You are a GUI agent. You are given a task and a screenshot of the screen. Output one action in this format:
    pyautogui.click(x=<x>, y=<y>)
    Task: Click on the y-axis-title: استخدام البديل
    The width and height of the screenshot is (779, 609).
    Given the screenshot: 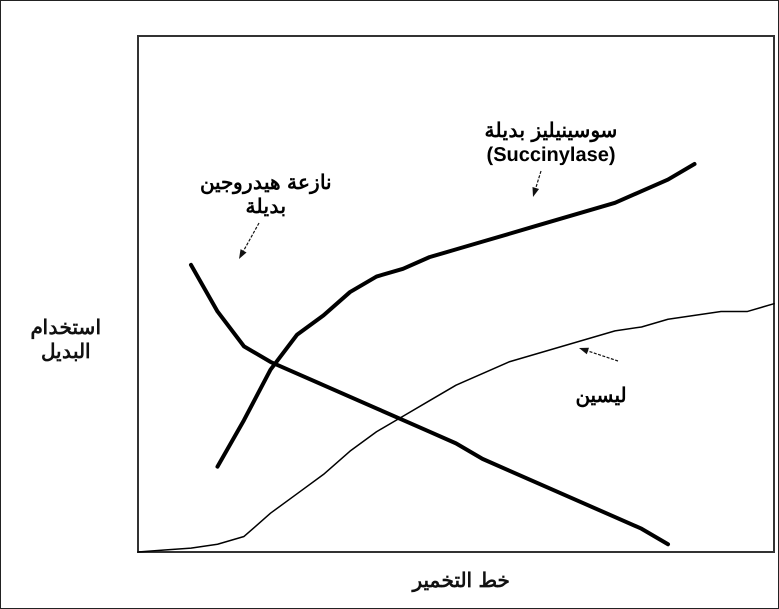 What is the action you would take?
    pyautogui.click(x=66, y=340)
    